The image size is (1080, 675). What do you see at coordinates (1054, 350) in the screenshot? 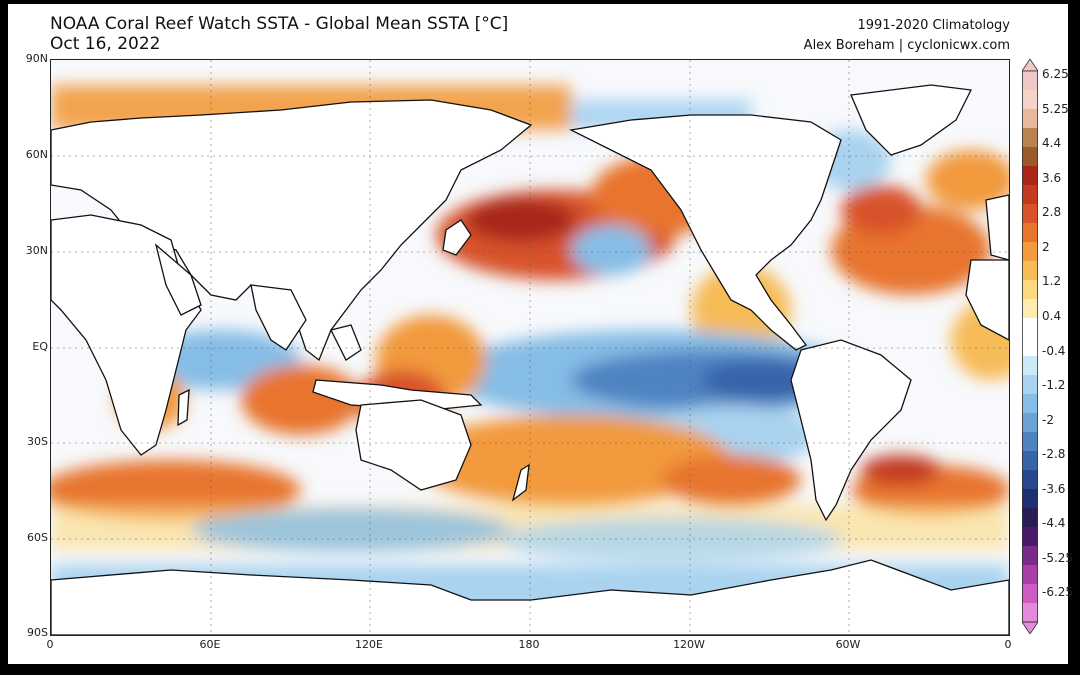
I see `colorbar-tick-label: -0.4` at bounding box center [1054, 350].